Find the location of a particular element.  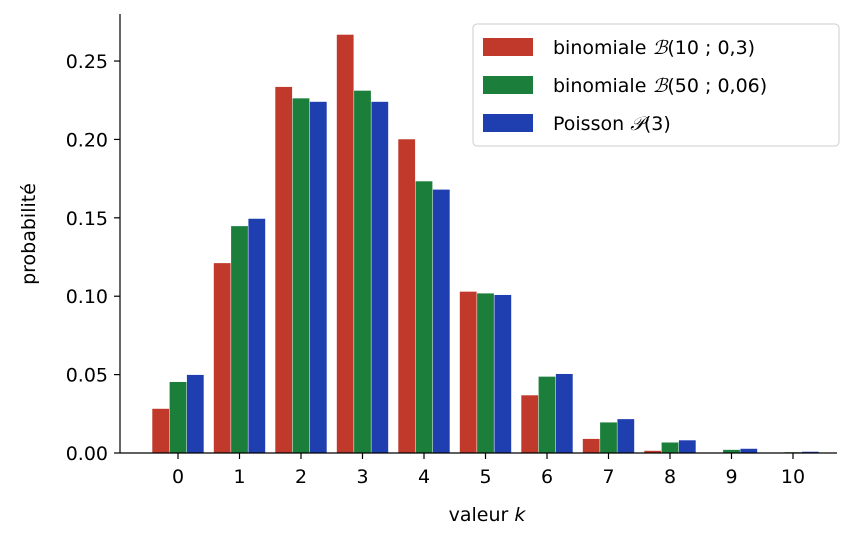

bar-series-2-k0 is located at coordinates (178, 417).